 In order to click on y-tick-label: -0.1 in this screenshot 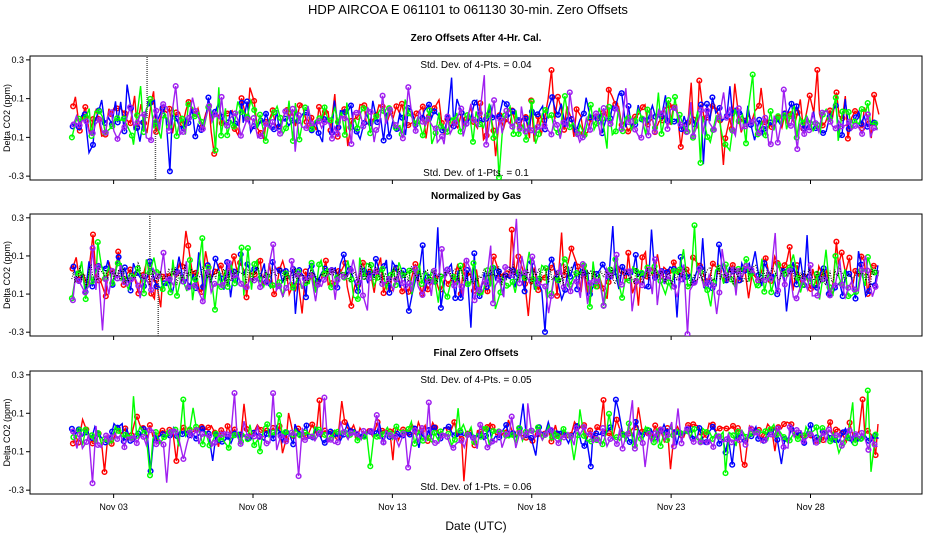, I will do `click(16, 452)`.